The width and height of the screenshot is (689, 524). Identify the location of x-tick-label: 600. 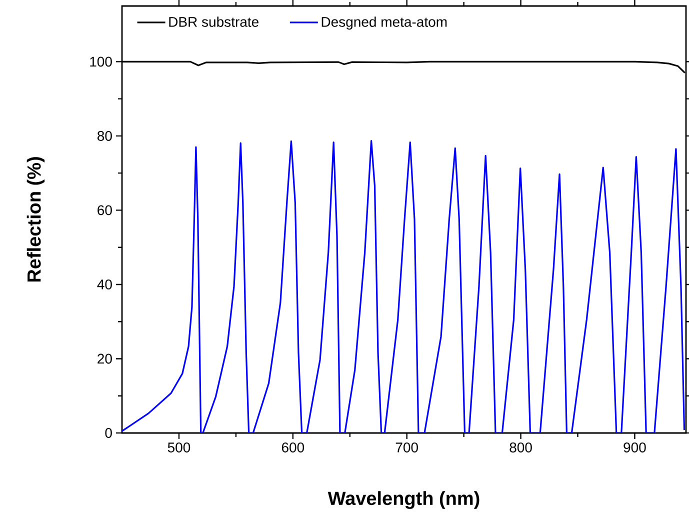
(293, 447).